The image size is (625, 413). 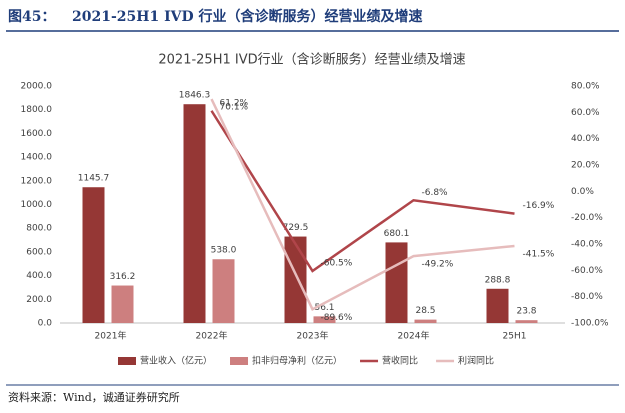 What do you see at coordinates (37, 87) in the screenshot?
I see `y-tick-label: 2000.0` at bounding box center [37, 87].